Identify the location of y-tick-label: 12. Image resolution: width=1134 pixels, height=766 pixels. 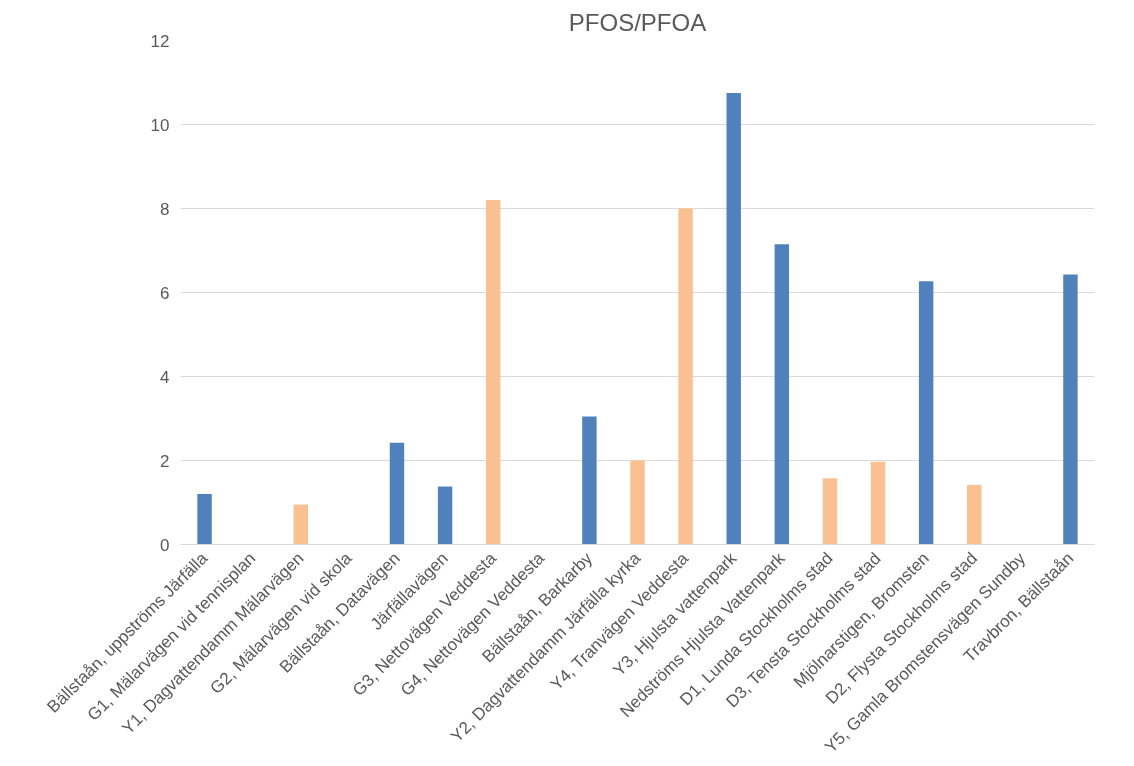
(160, 41).